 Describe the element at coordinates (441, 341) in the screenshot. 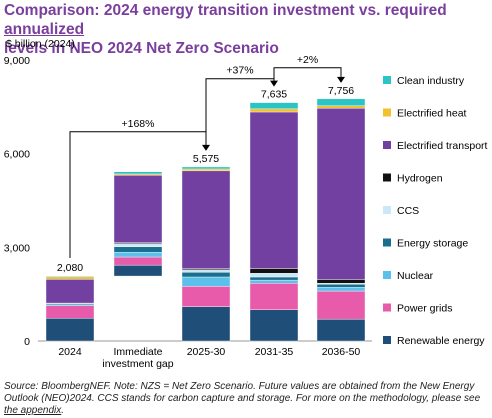

I see `legend-label: Renewable energy` at that location.